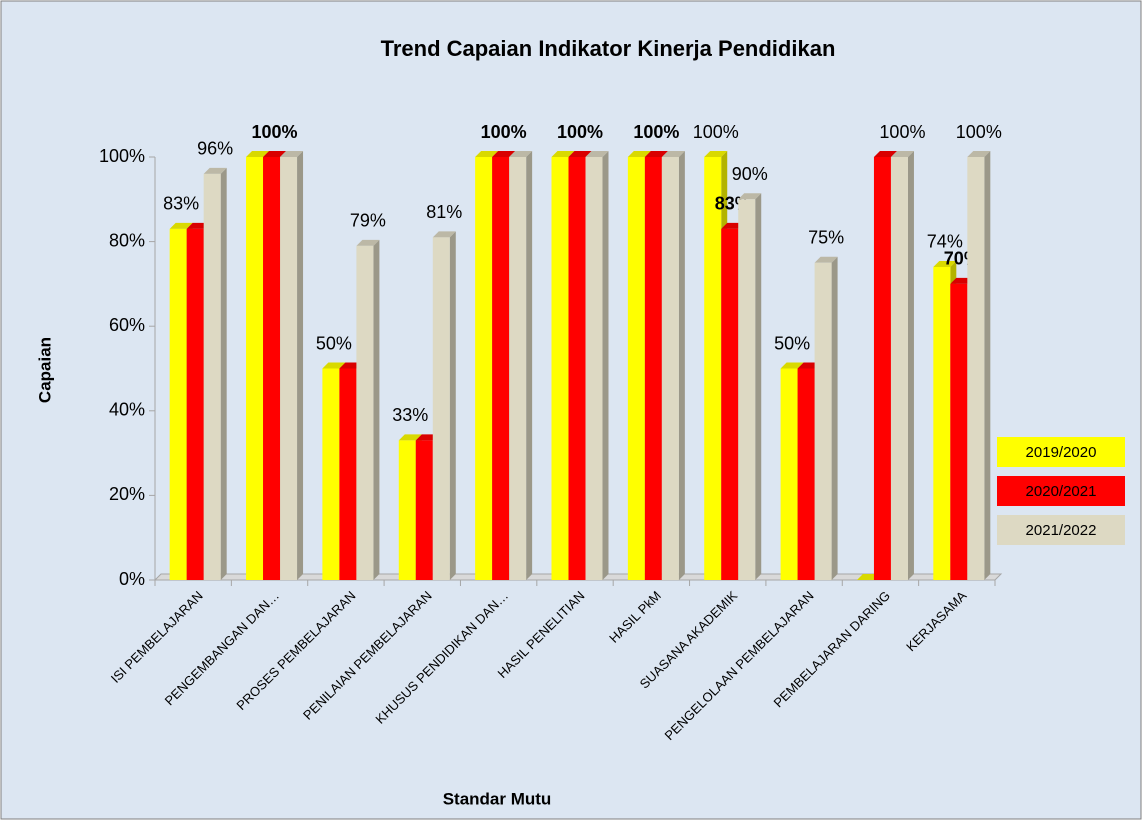 This screenshot has width=1147, height=822. I want to click on y-tick-label: 80%, so click(127, 240).